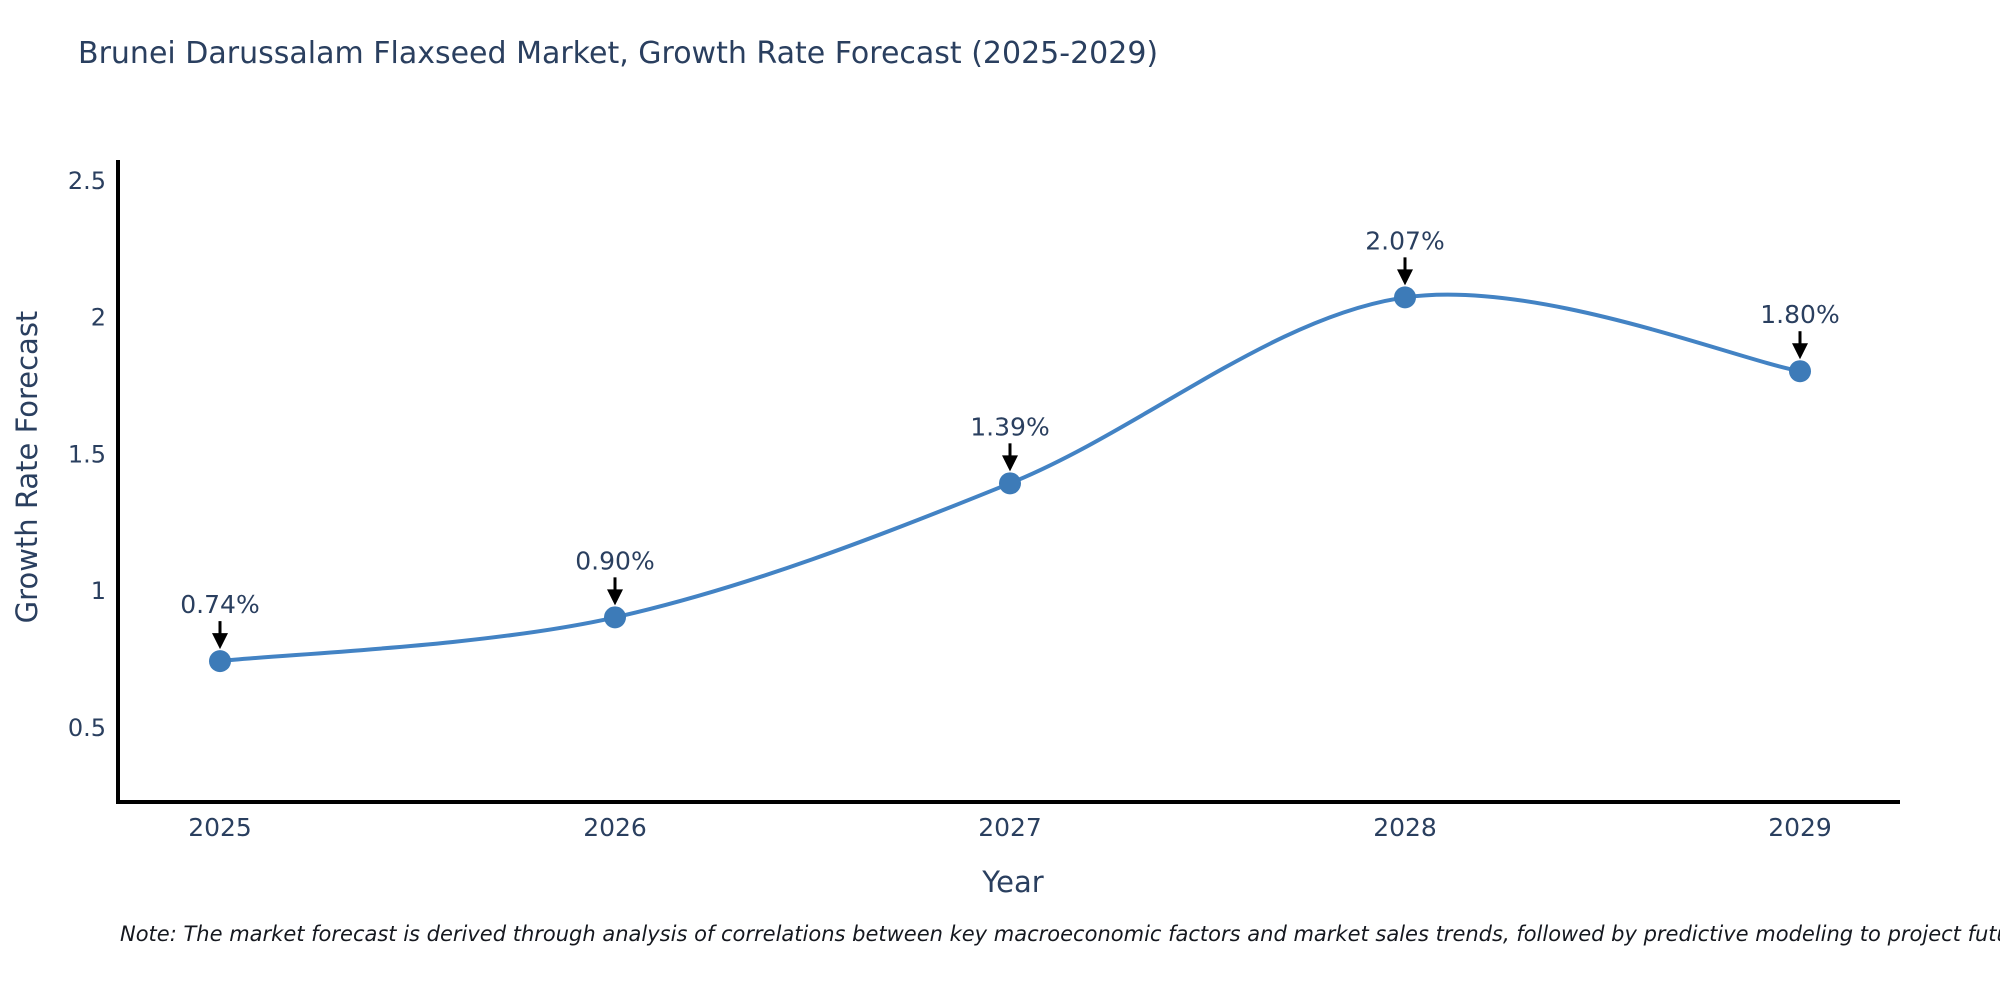  Describe the element at coordinates (87, 181) in the screenshot. I see `y-tick-label-2.5: 2.5` at that location.